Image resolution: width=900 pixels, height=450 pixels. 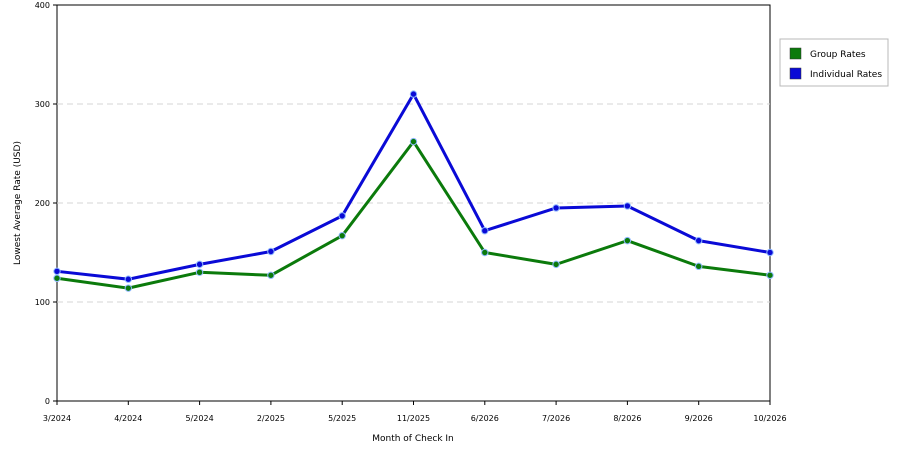 I want to click on y-axis-title: Lowest Average Rate (USD), so click(x=18, y=203).